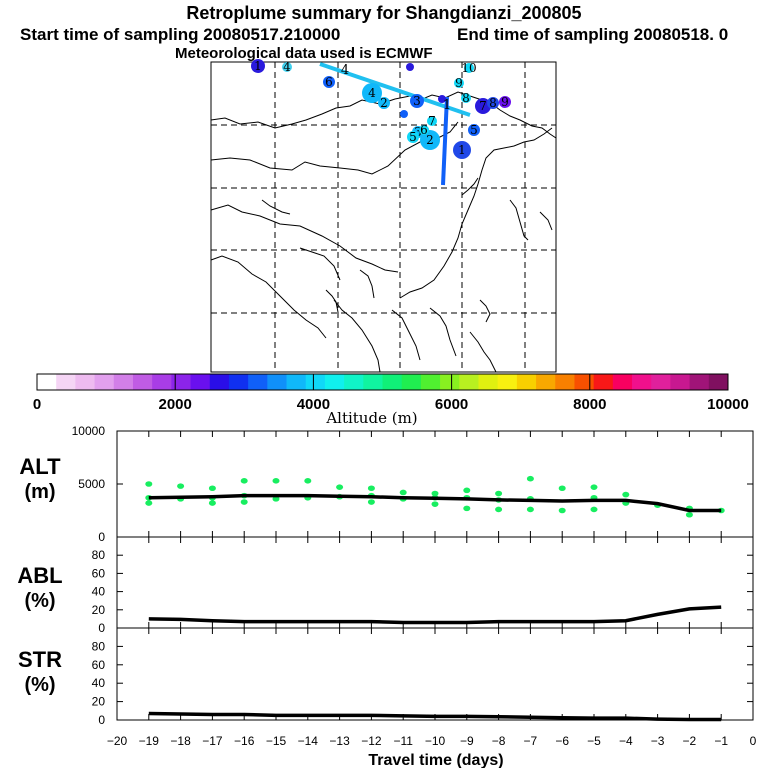  What do you see at coordinates (690, 741) in the screenshot?
I see `x-tick-label: −2` at bounding box center [690, 741].